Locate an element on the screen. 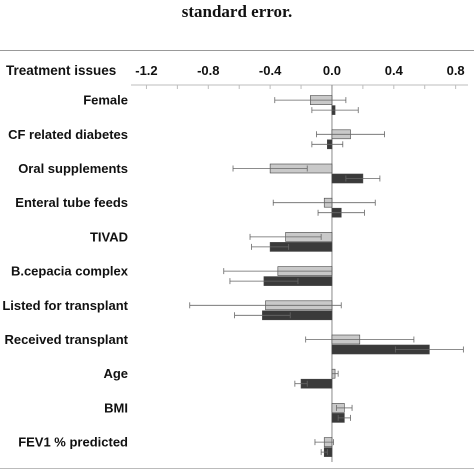 This screenshot has width=474, height=474. category-label: Female is located at coordinates (105, 100).